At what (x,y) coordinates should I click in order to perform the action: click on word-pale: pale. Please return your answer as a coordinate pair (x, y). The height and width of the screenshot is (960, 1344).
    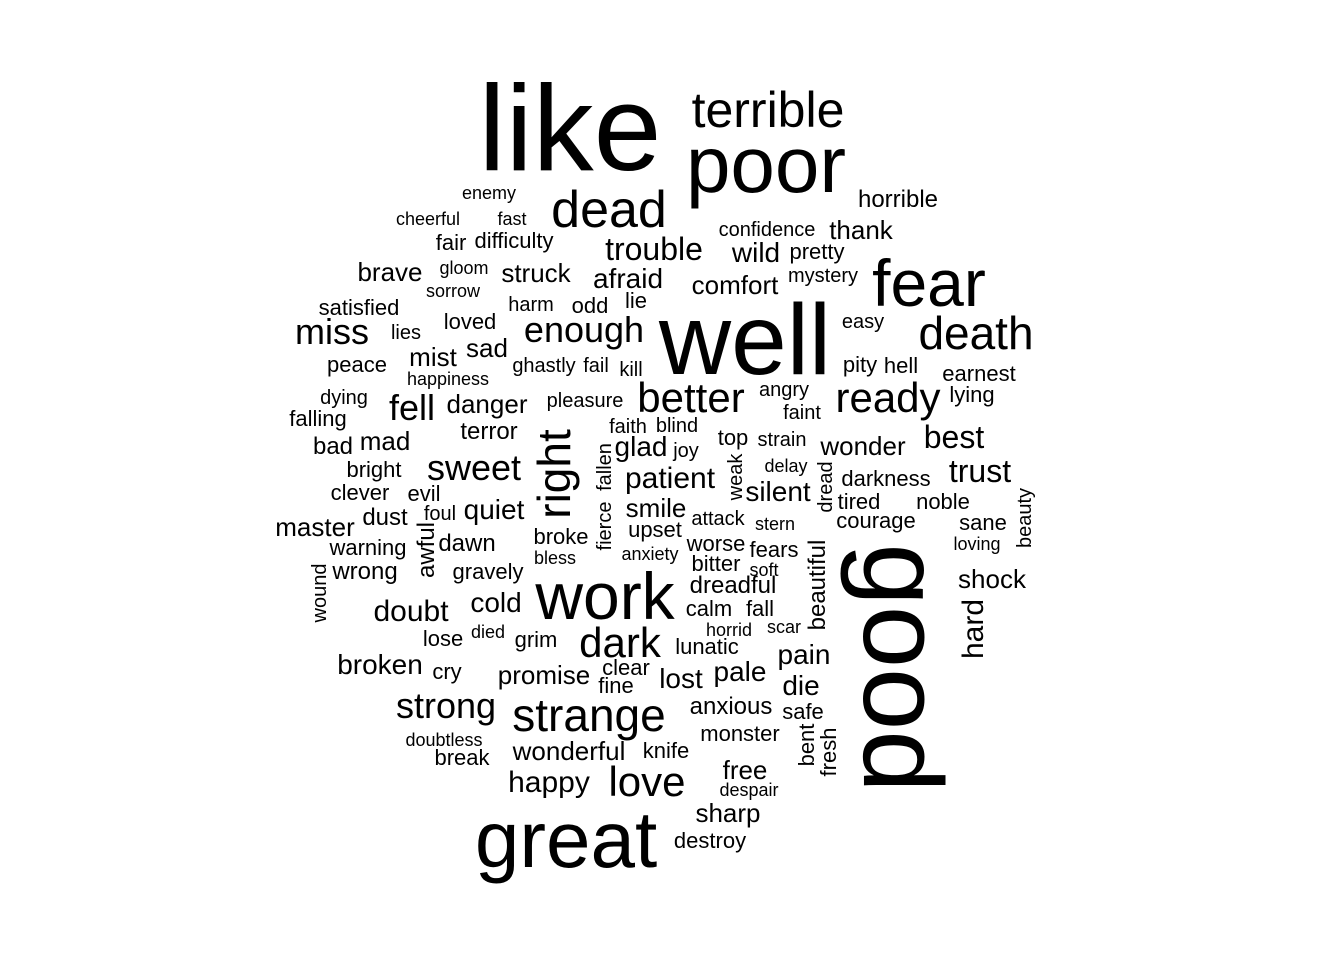
    Looking at the image, I should click on (740, 671).